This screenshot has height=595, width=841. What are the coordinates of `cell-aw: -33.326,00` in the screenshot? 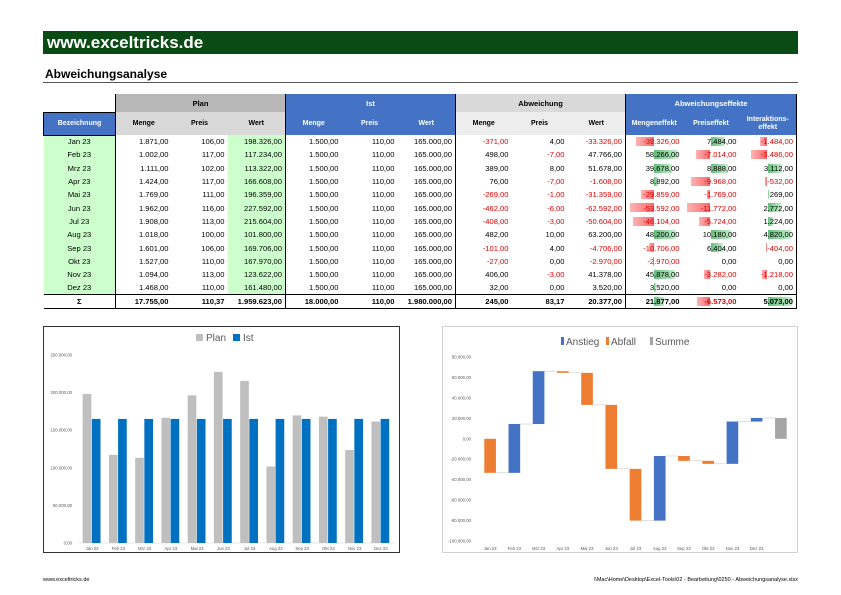 It's located at (603, 142).